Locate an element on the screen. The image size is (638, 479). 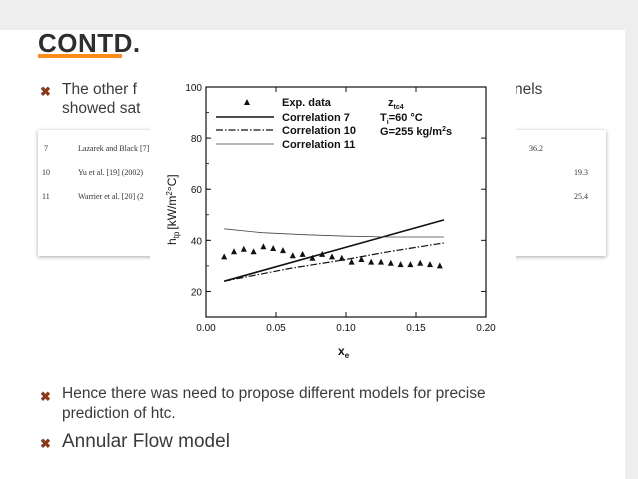
legend-label-corr11: Correlation 11 is located at coordinates (318, 145).